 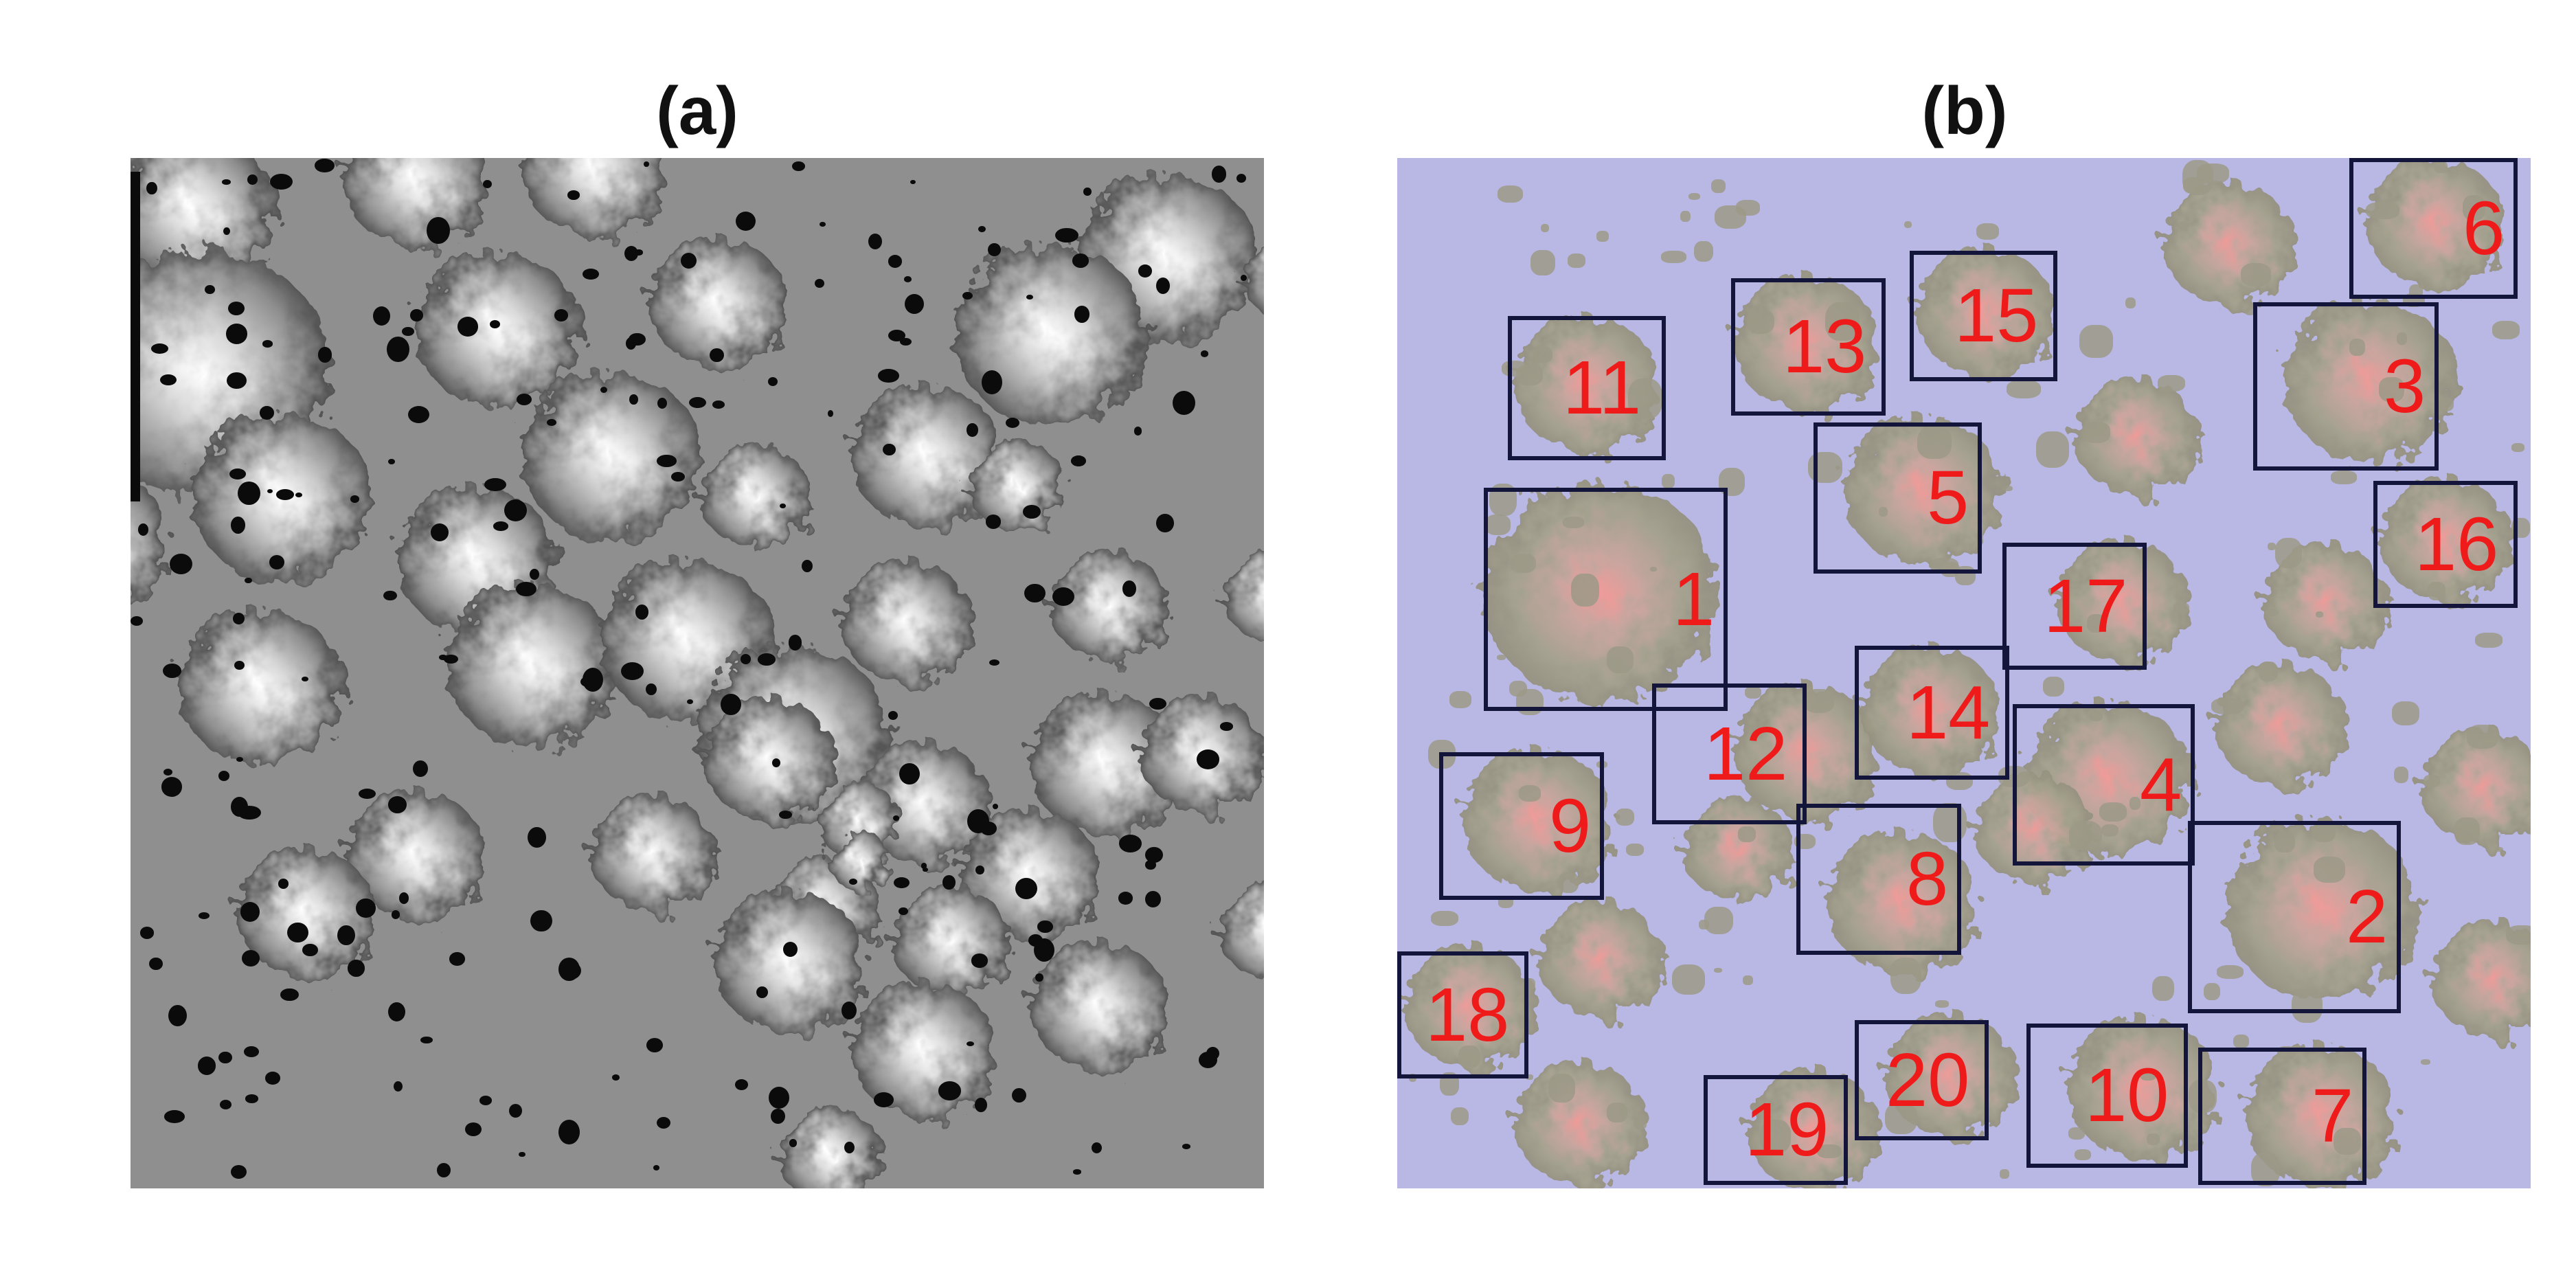 I want to click on region-number-label: 7, so click(x=2333, y=1116).